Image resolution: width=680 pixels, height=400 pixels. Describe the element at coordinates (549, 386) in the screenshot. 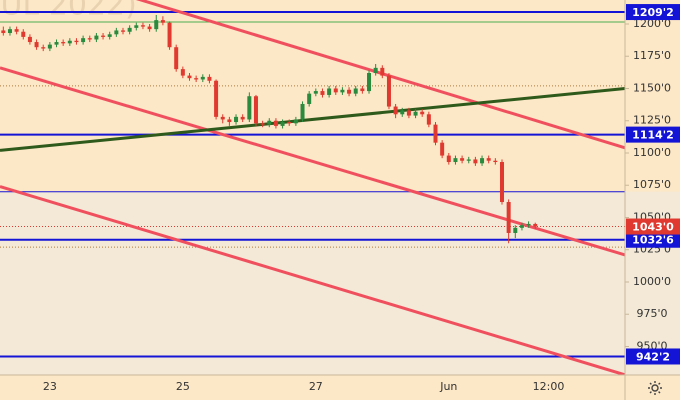

I see `x-tick-label: 12:00` at that location.